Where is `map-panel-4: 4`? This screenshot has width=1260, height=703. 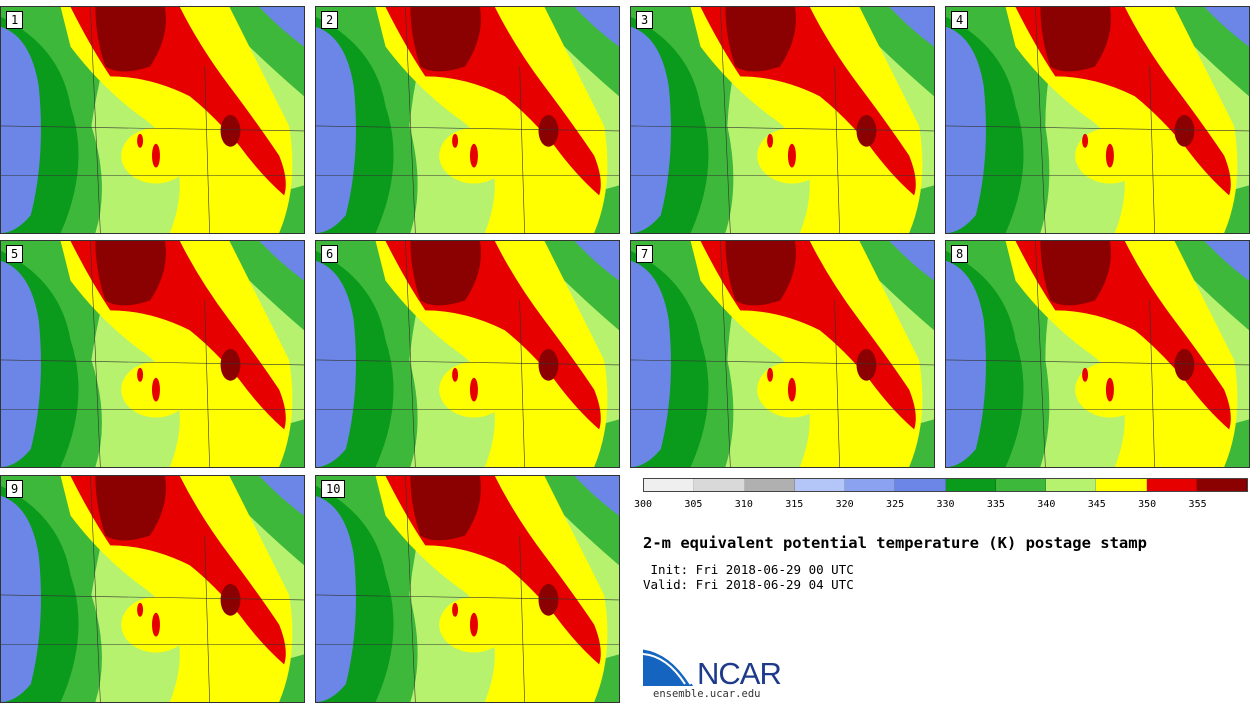
map-panel-4: 4 is located at coordinates (1097, 120).